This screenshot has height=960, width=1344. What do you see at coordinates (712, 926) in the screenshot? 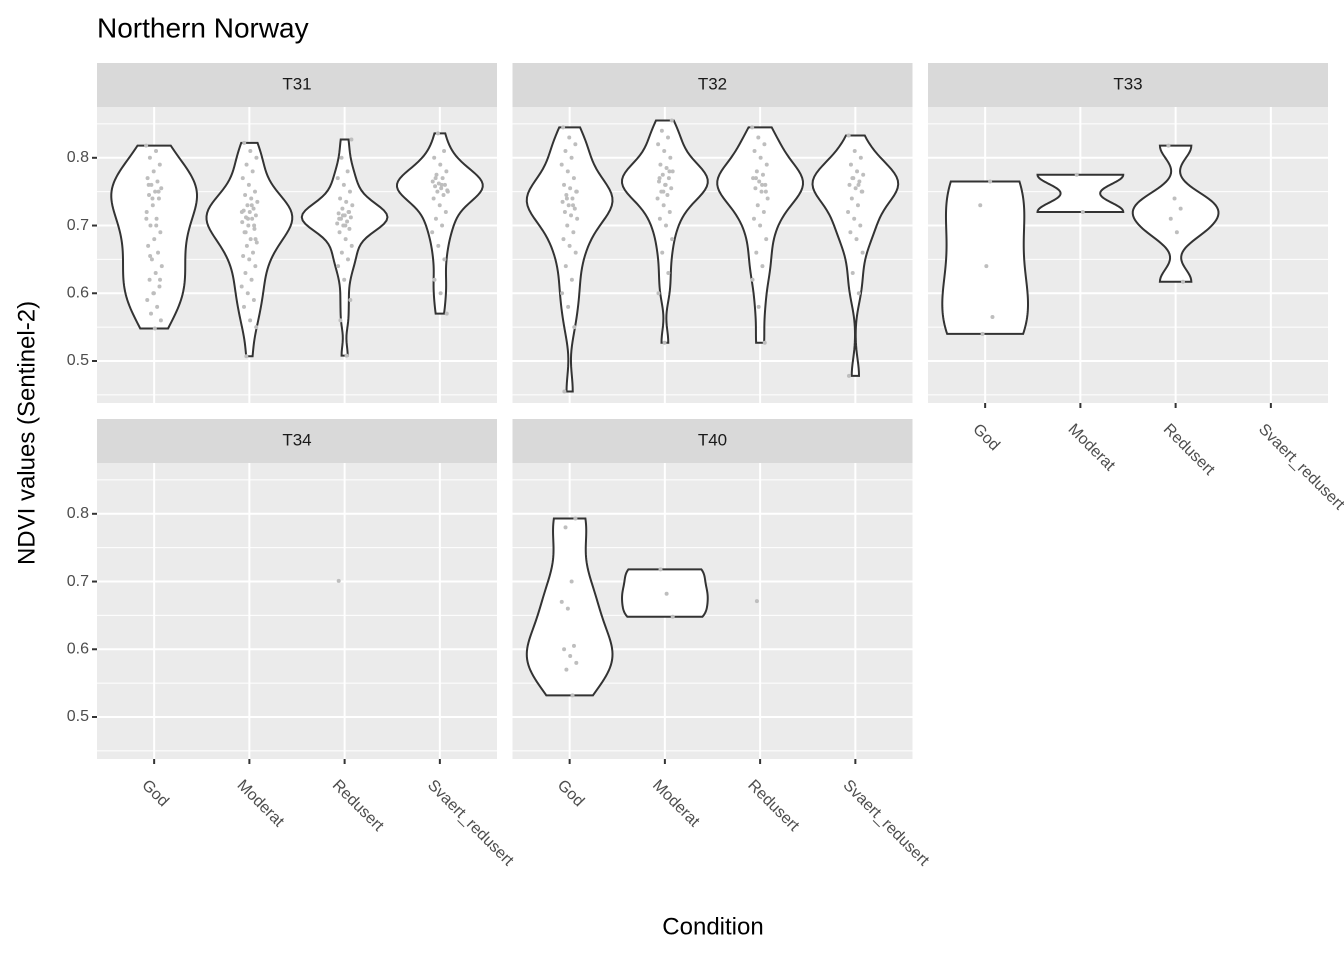
I see `x-axis-title: Condition` at bounding box center [712, 926].